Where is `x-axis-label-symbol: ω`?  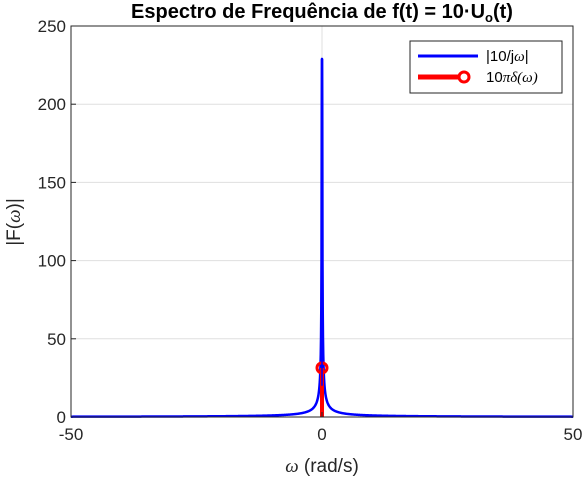 x-axis-label-symbol: ω is located at coordinates (291, 466).